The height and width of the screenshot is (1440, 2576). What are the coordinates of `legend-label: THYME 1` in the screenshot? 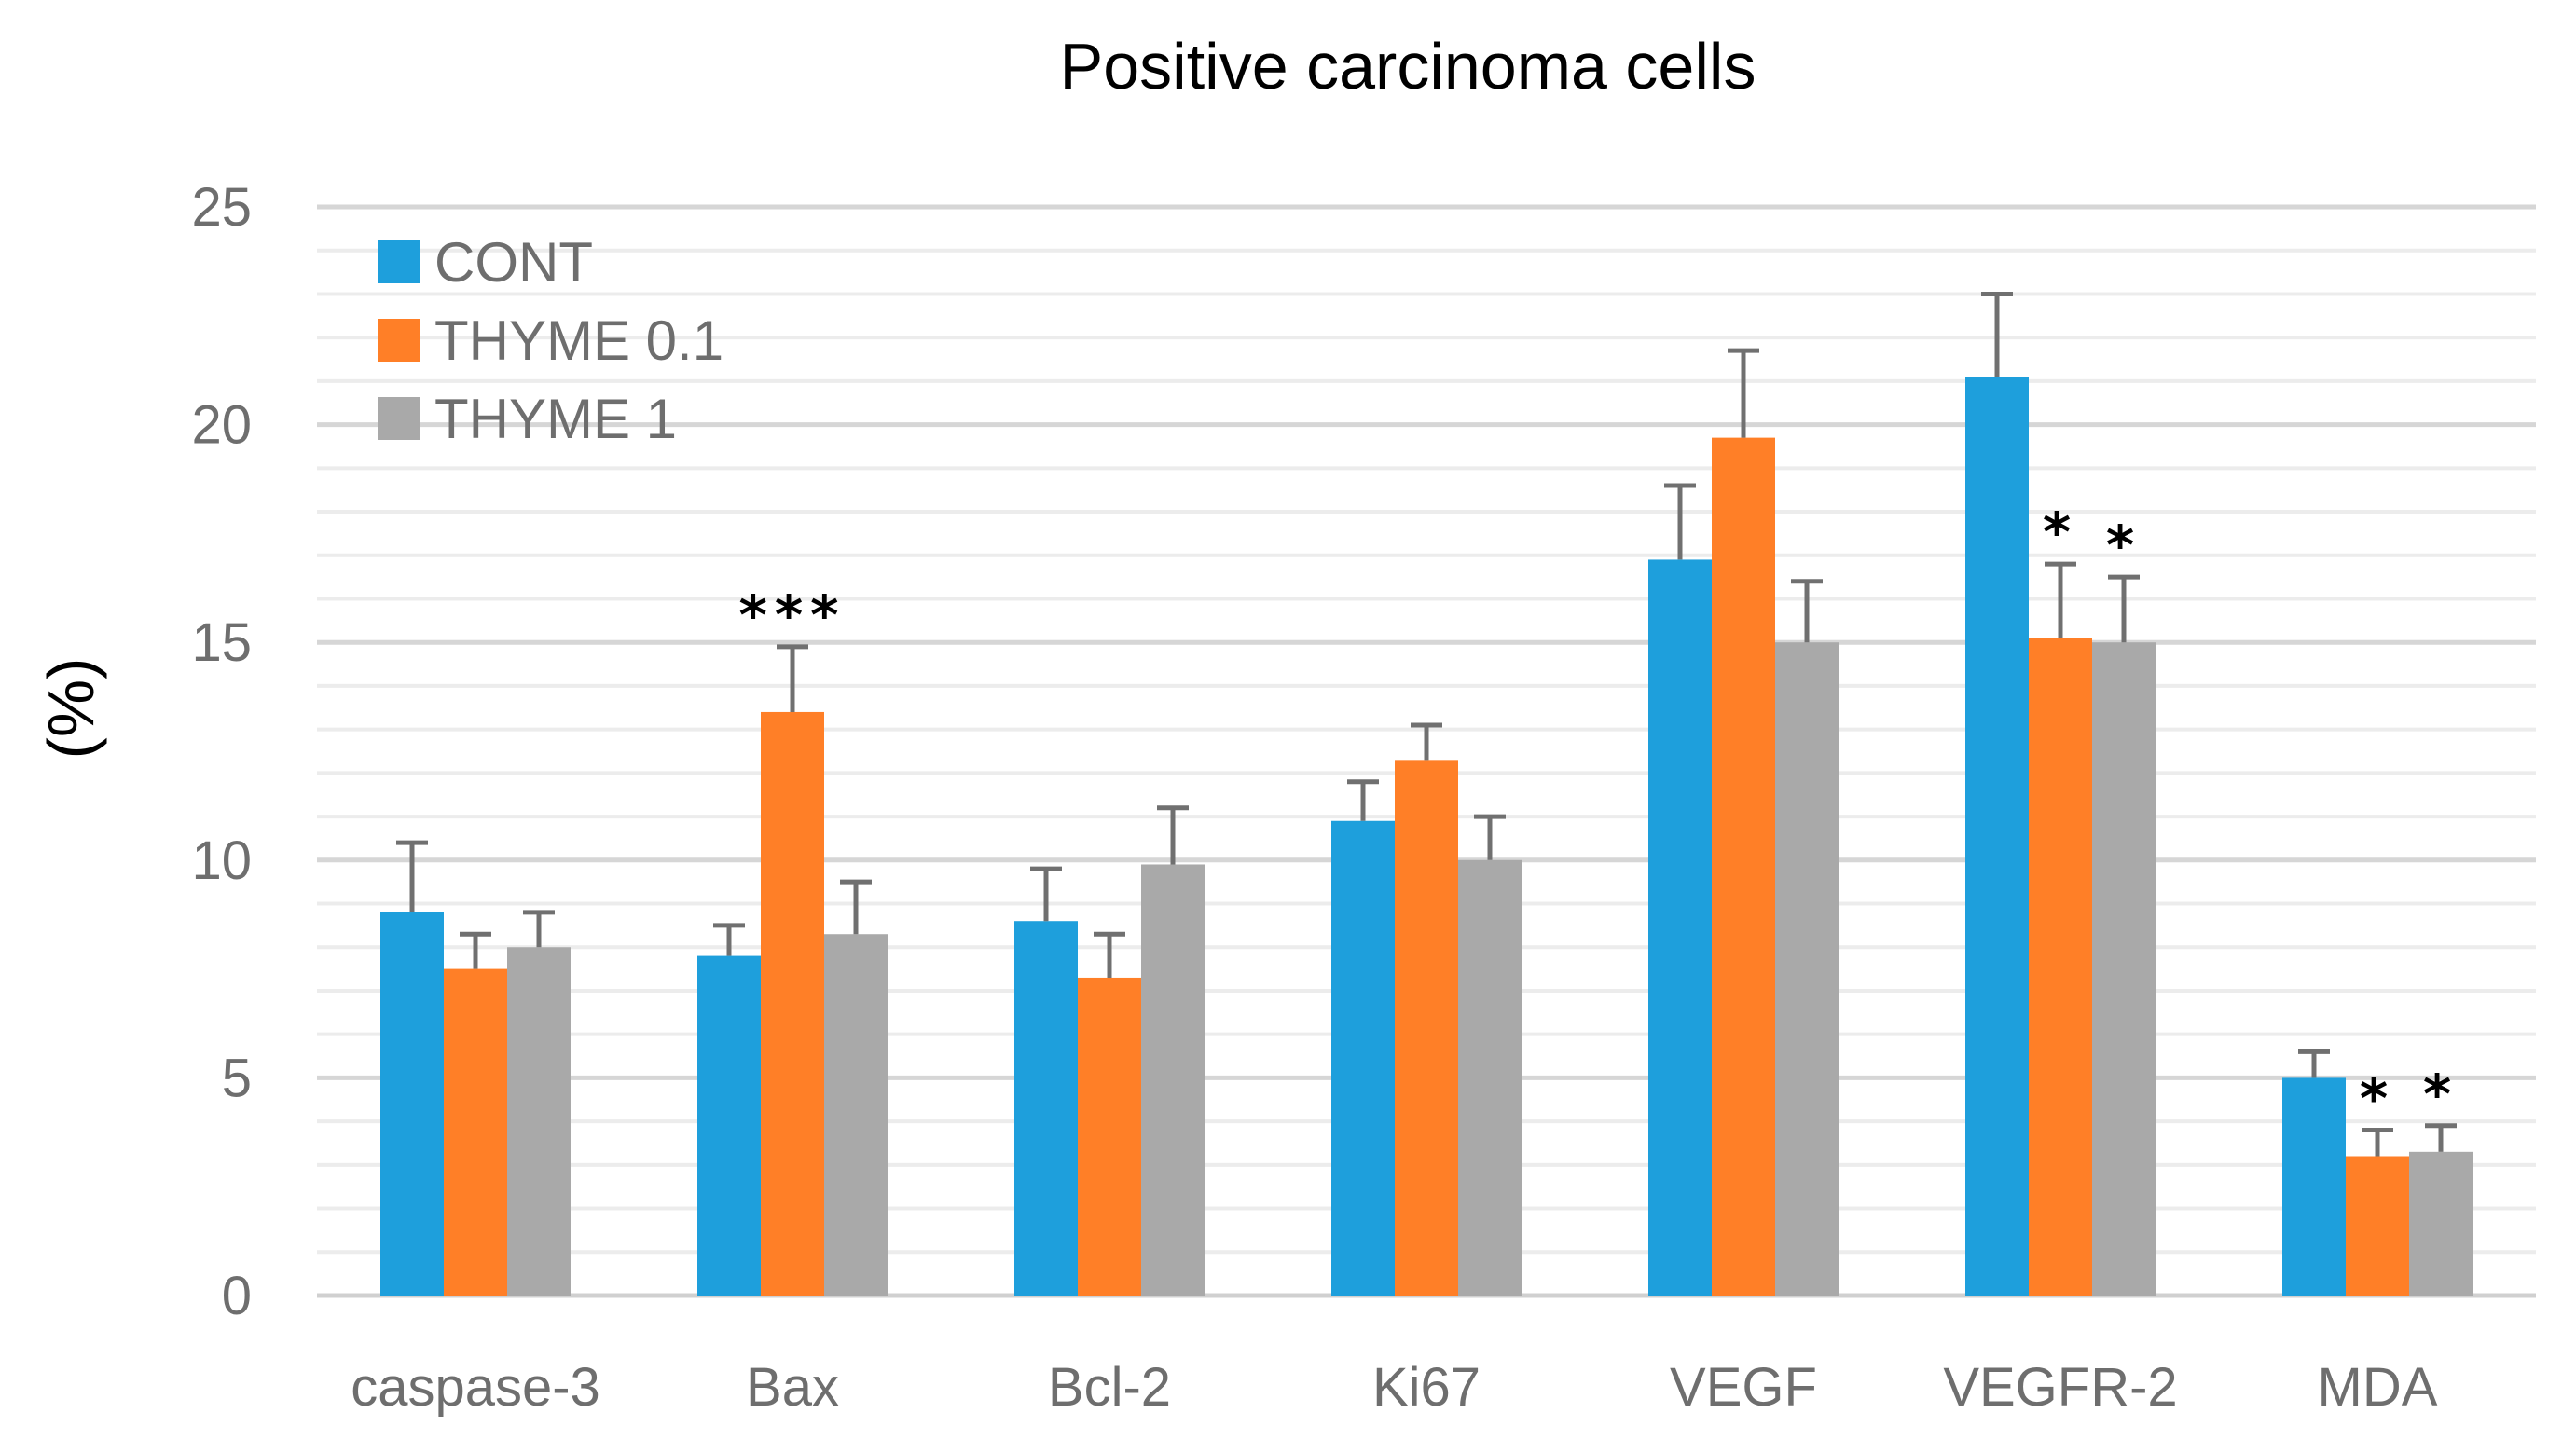 It's located at (555, 419).